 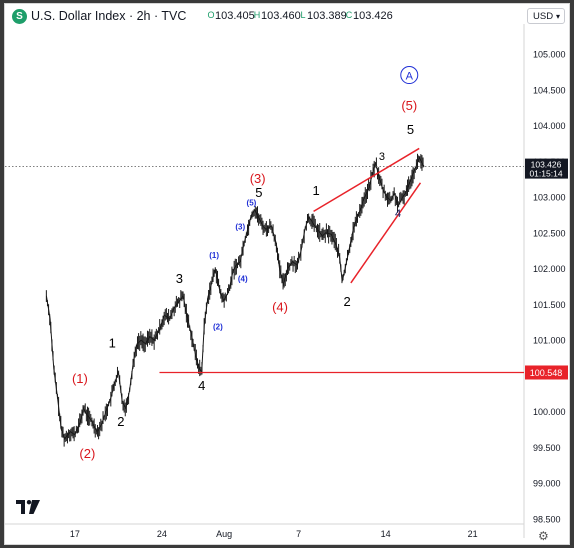 I want to click on wave-a-label: A, so click(x=410, y=77).